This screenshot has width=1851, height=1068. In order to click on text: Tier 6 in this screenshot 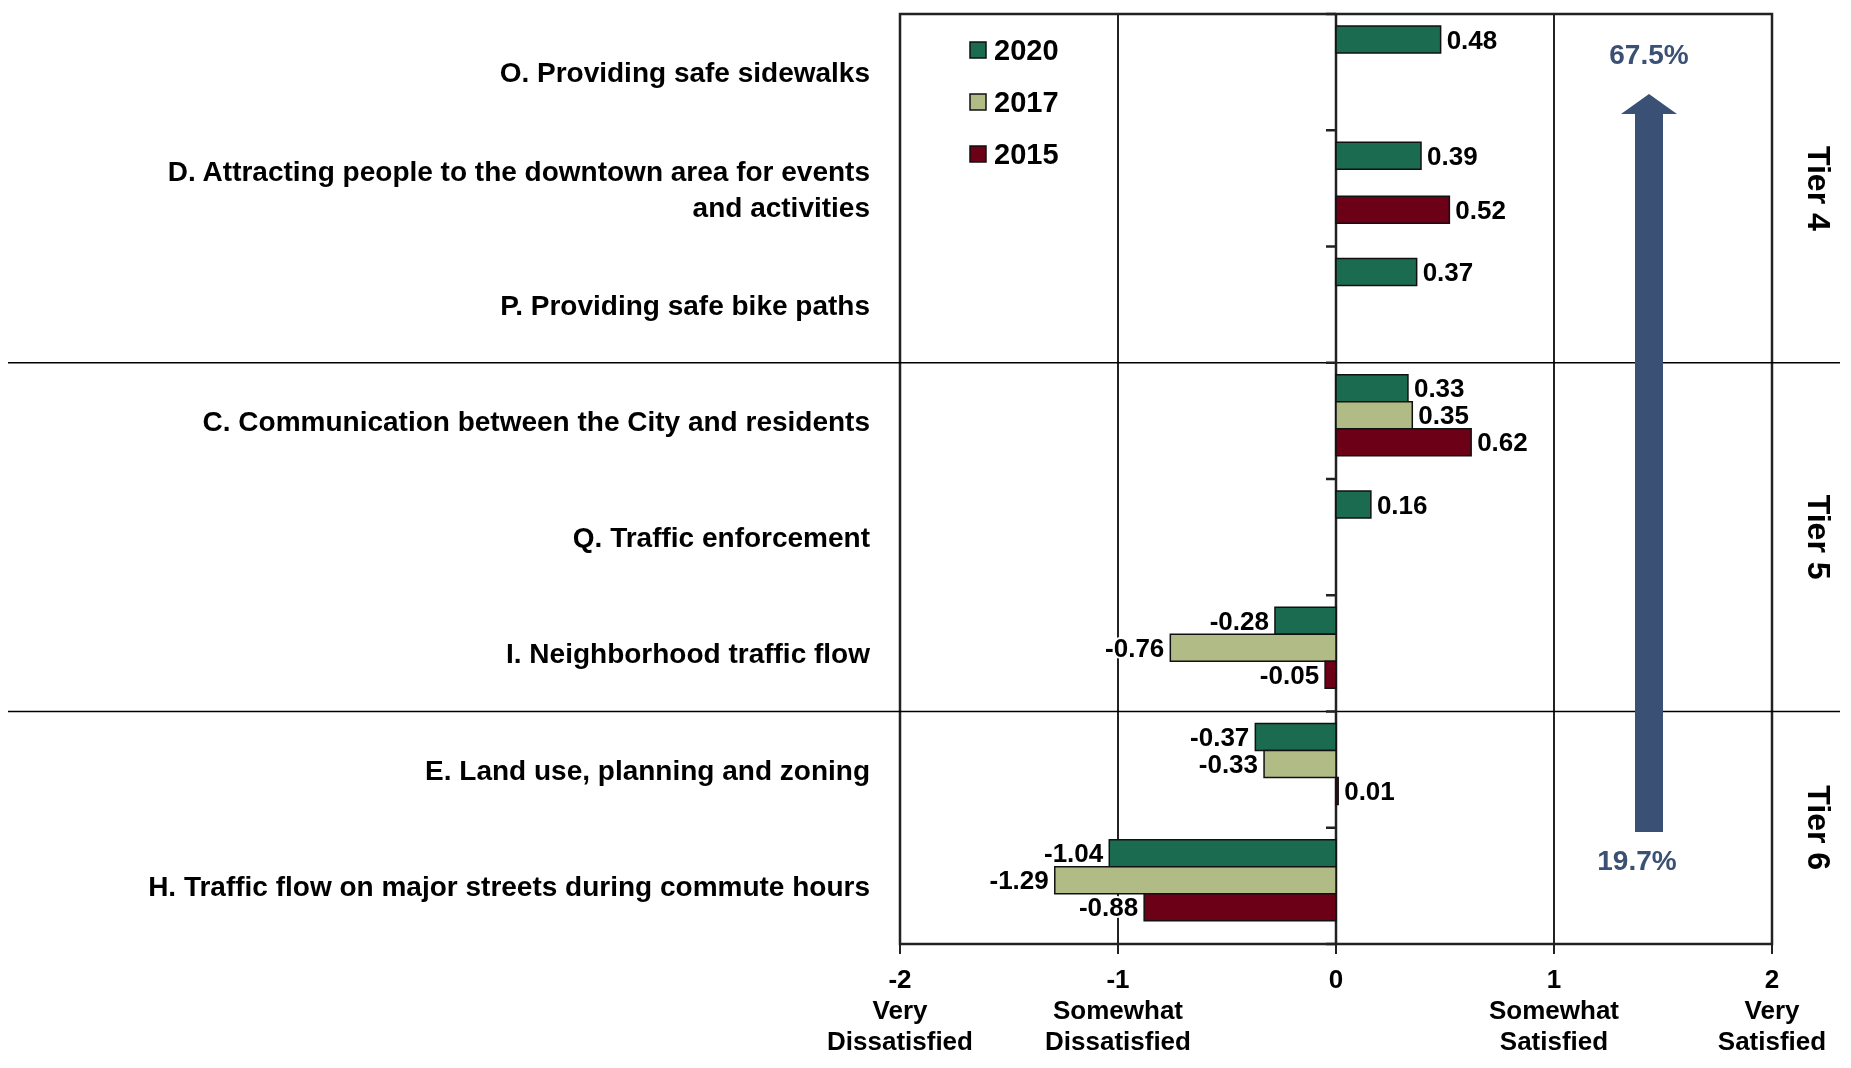, I will do `click(1819, 828)`.